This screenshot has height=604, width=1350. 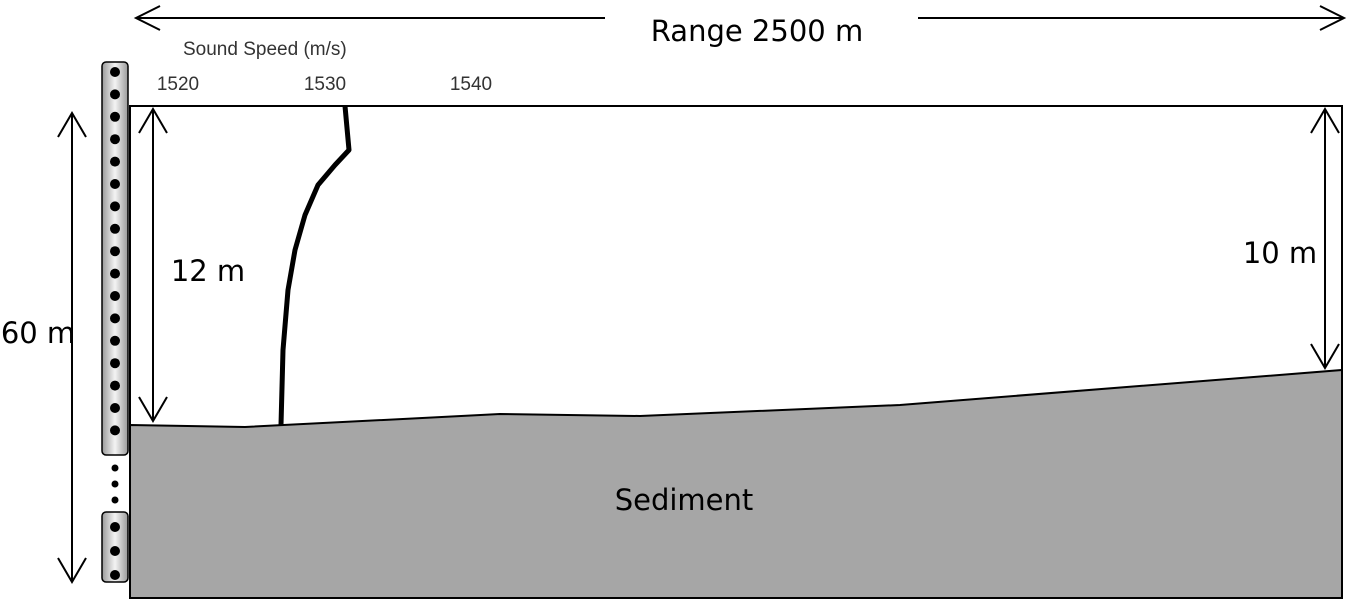 What do you see at coordinates (265, 49) in the screenshot?
I see `axis-title: Sound Speed (m/s)` at bounding box center [265, 49].